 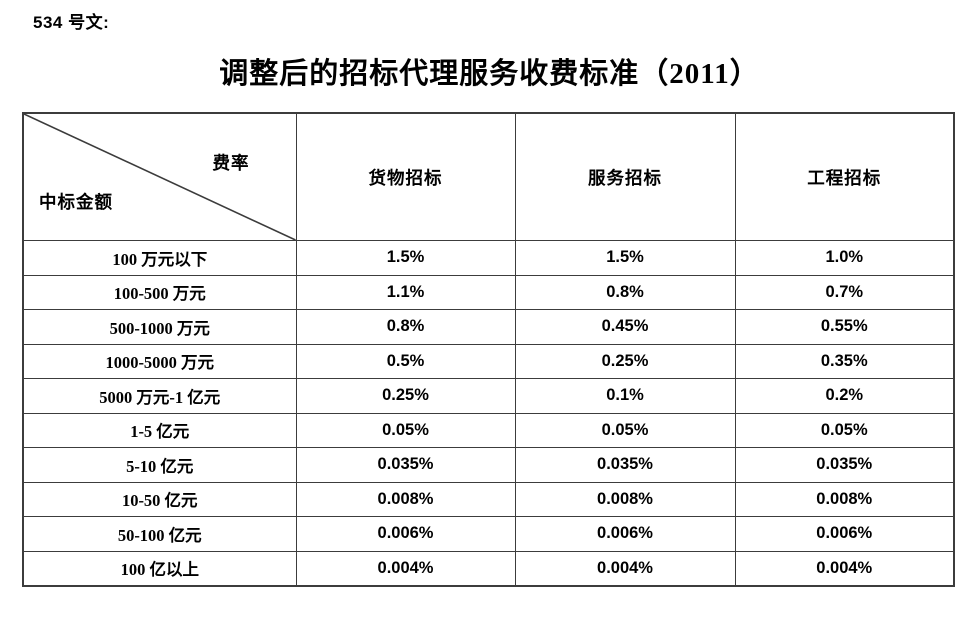 What do you see at coordinates (159, 396) in the screenshot?
I see `row-label: 5000 万元-1 亿元` at bounding box center [159, 396].